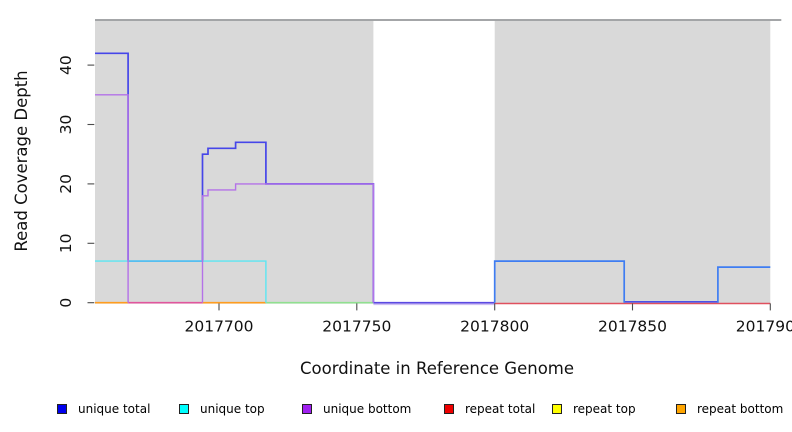 This screenshot has height=432, width=792. I want to click on legend-item-unique-total: unique total, so click(103, 409).